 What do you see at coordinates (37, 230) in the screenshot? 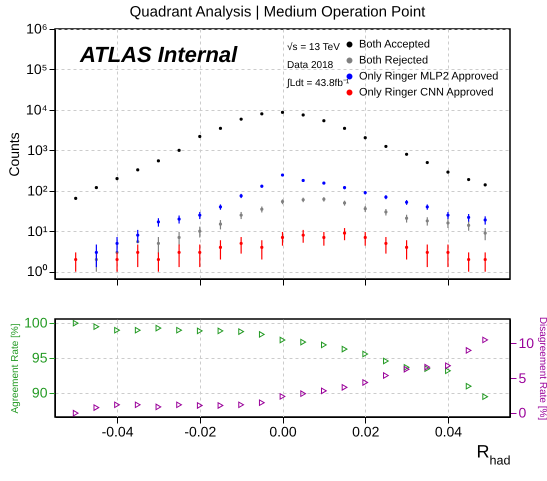
I see `y-tick-label: 10¹` at bounding box center [37, 230].